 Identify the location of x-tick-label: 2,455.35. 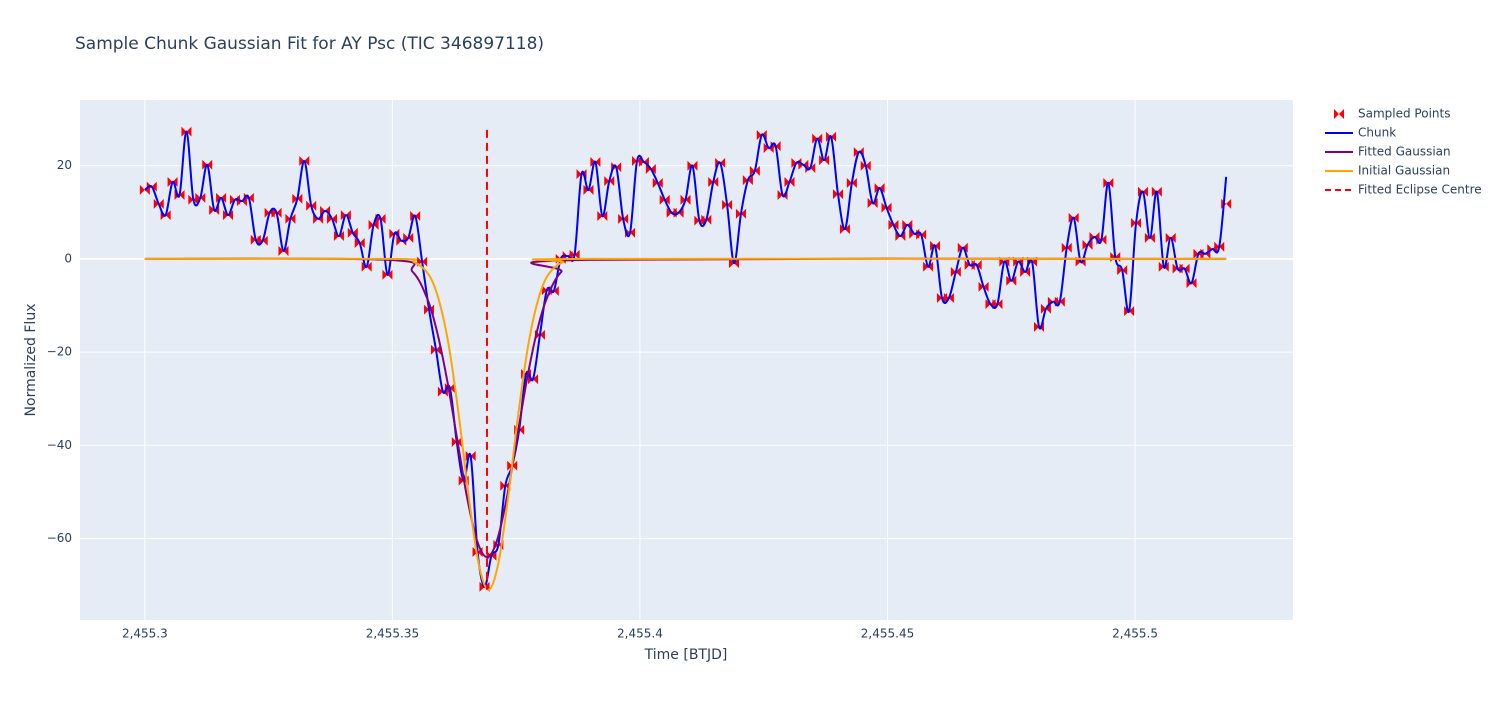
(392, 634).